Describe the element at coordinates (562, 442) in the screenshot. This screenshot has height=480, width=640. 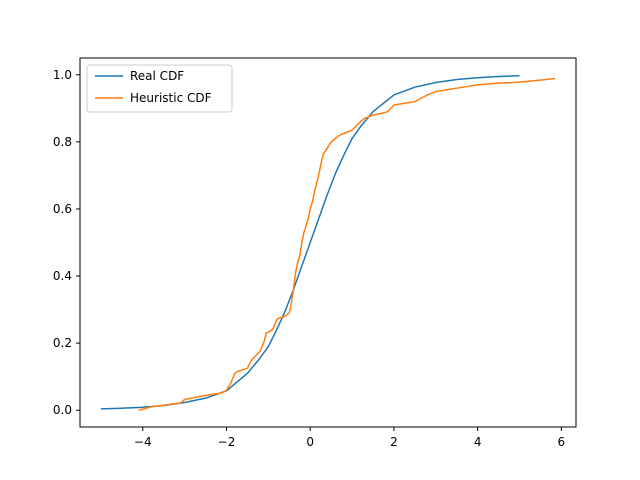
I see `x-tick-label: 6` at that location.